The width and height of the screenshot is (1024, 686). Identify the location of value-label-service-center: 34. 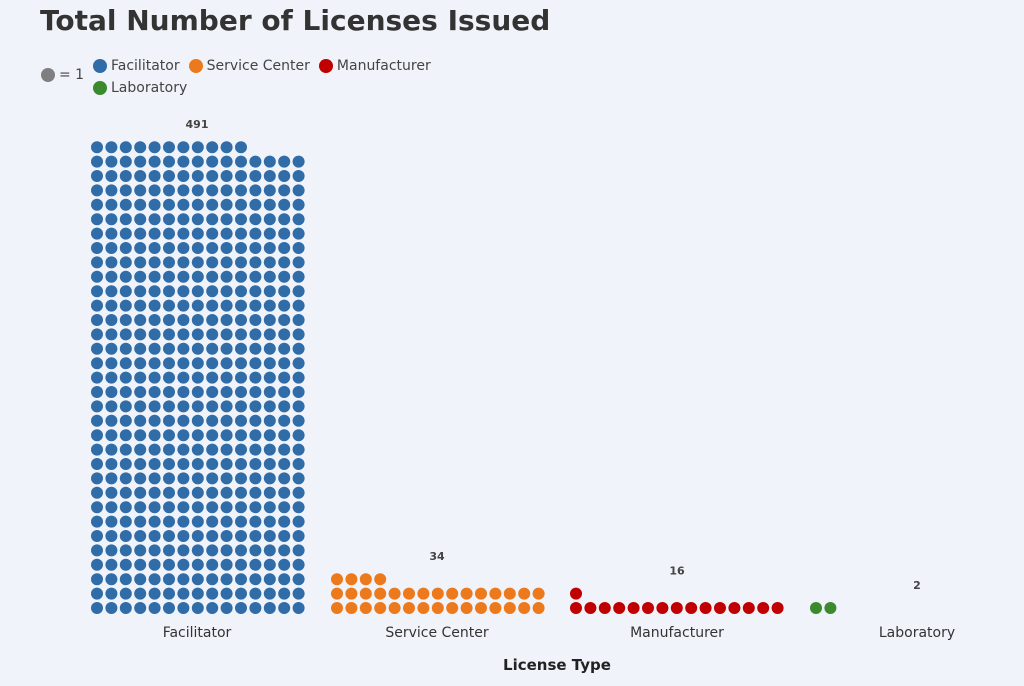
(437, 556).